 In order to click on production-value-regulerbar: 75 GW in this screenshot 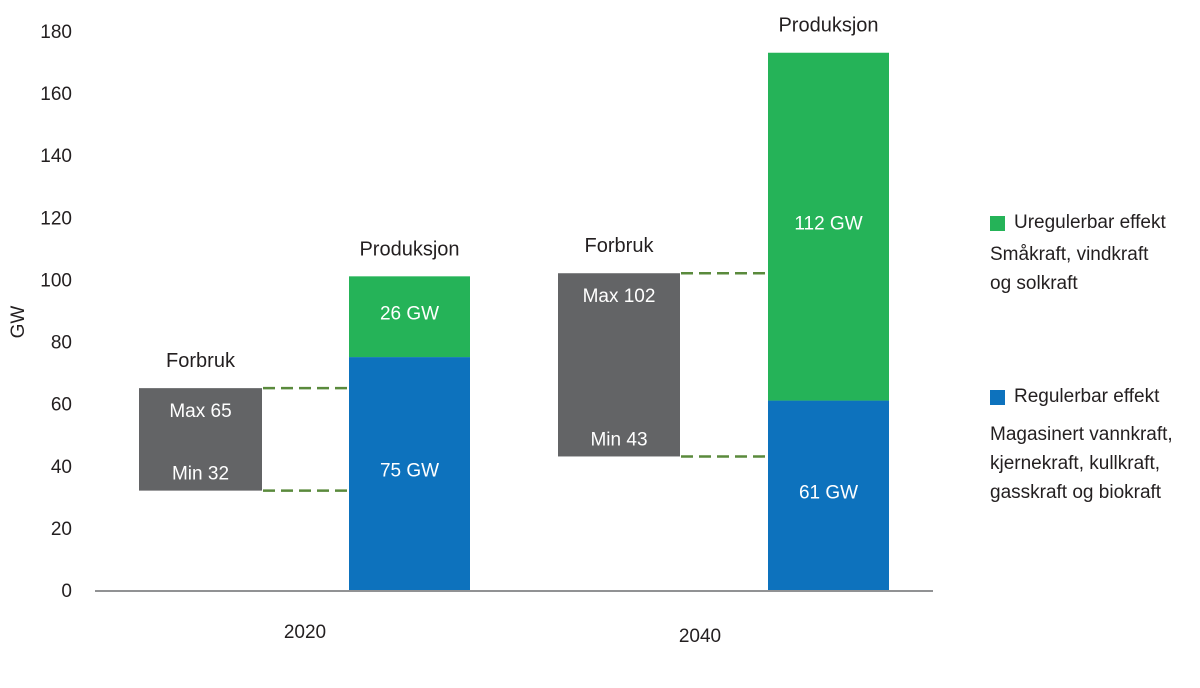, I will do `click(409, 471)`.